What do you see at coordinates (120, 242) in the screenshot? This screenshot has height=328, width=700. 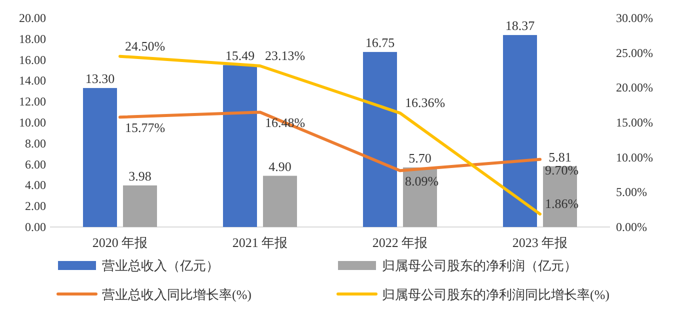 I see `x-tick-label: 2020 年报` at bounding box center [120, 242].